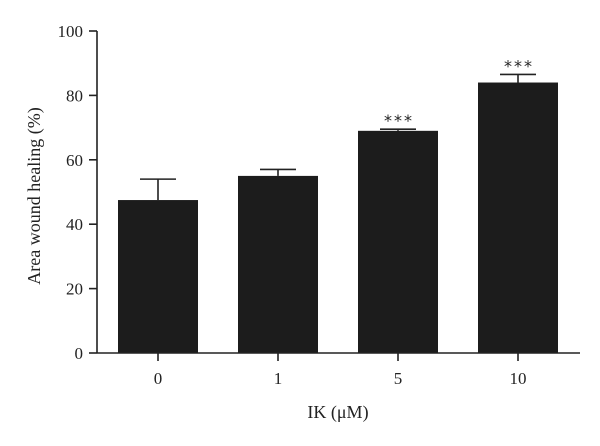 The height and width of the screenshot is (446, 600). I want to click on y-tick-label: 0, so click(79, 353).